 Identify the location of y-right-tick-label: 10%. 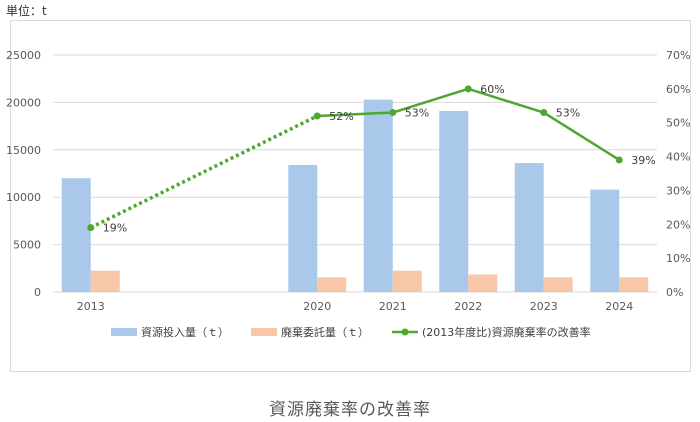
(678, 258).